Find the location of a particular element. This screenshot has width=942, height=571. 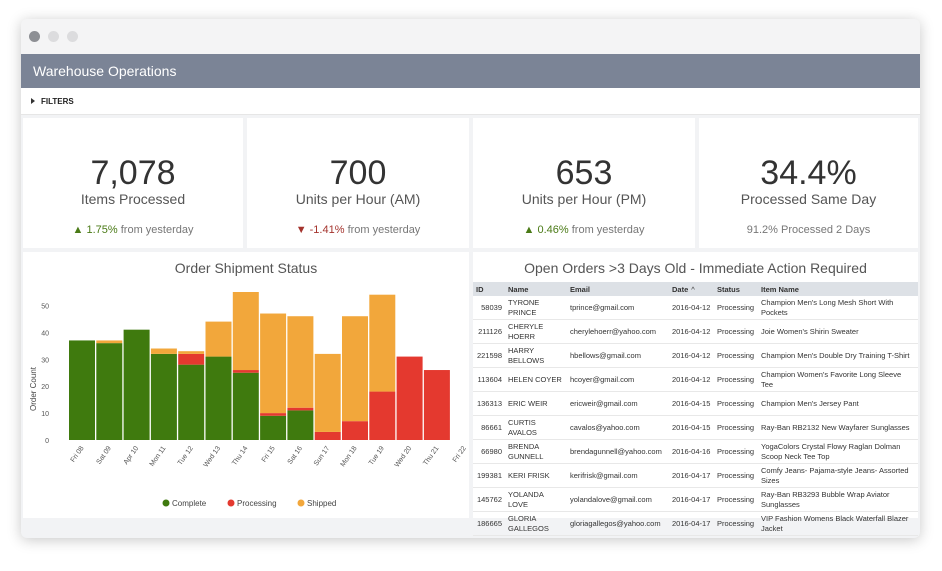

column-header-email: Email is located at coordinates (618, 289).